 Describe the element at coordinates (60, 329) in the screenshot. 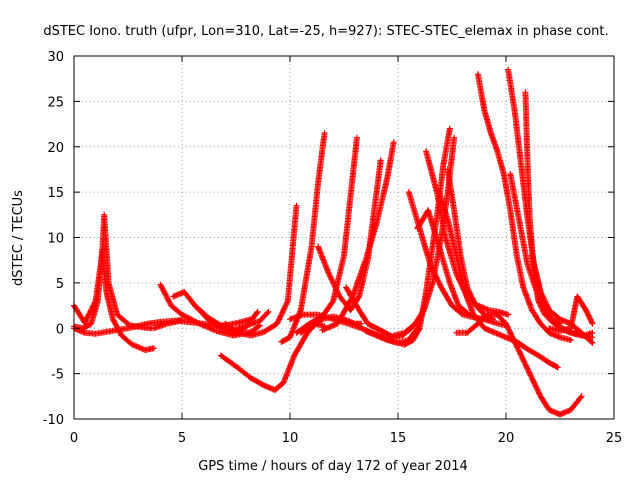

I see `y-tick-label: 0` at that location.